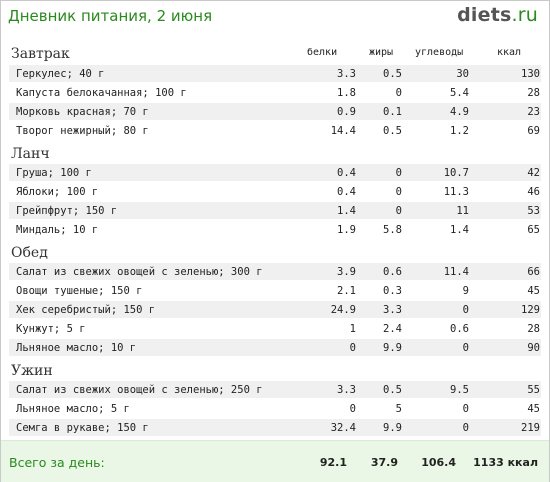 Image resolution: width=550 pixels, height=482 pixels. I want to click on food-fat: 9.9, so click(392, 347).